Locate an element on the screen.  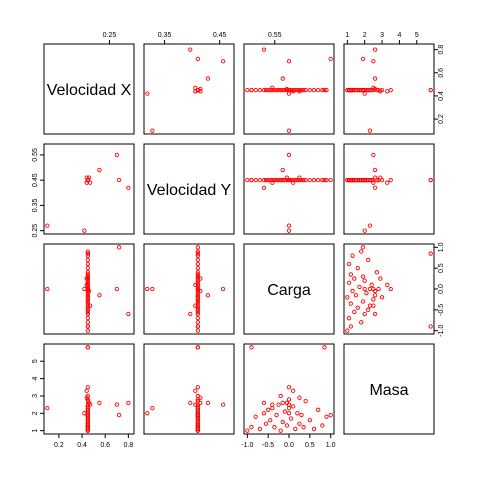
label-velocidad-y: Velocidad Y is located at coordinates (189, 190).